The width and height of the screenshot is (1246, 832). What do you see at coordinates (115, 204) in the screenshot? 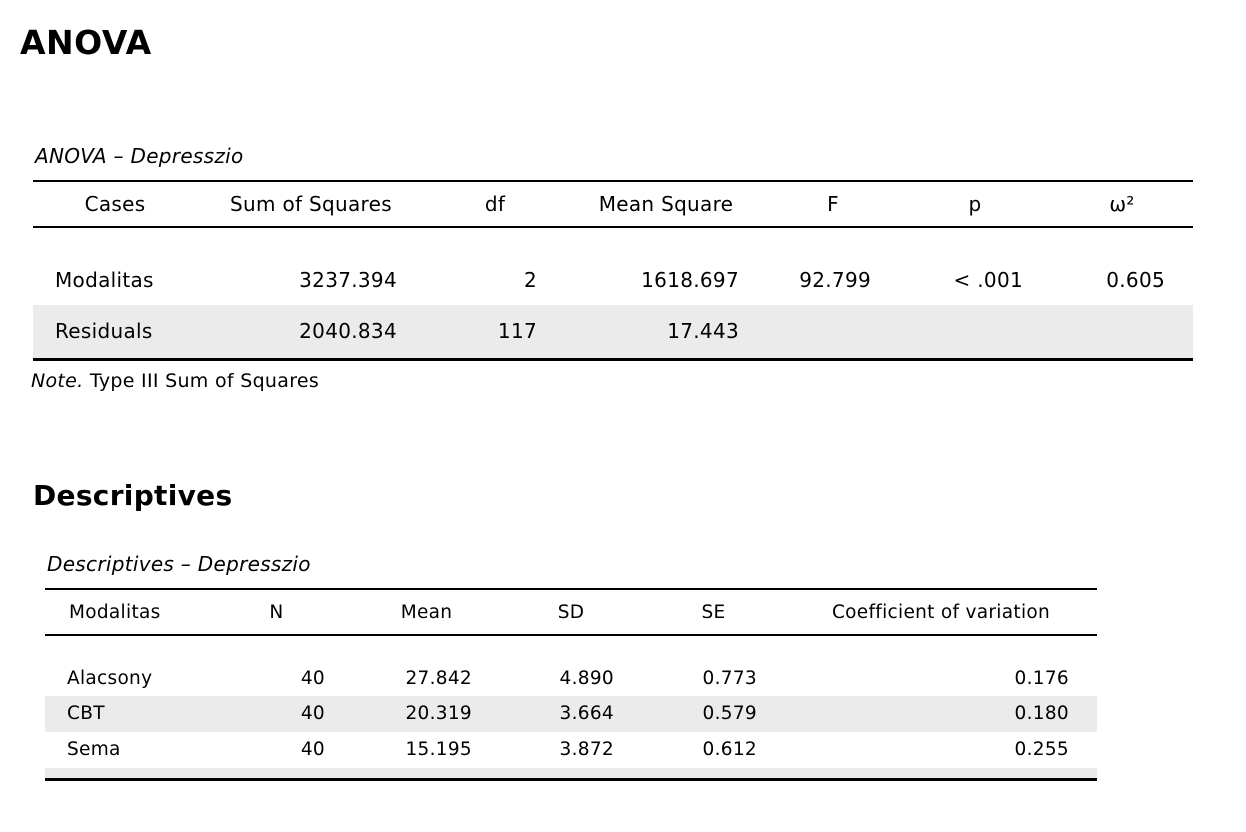
I see `column-header-cases: Cases` at bounding box center [115, 204].